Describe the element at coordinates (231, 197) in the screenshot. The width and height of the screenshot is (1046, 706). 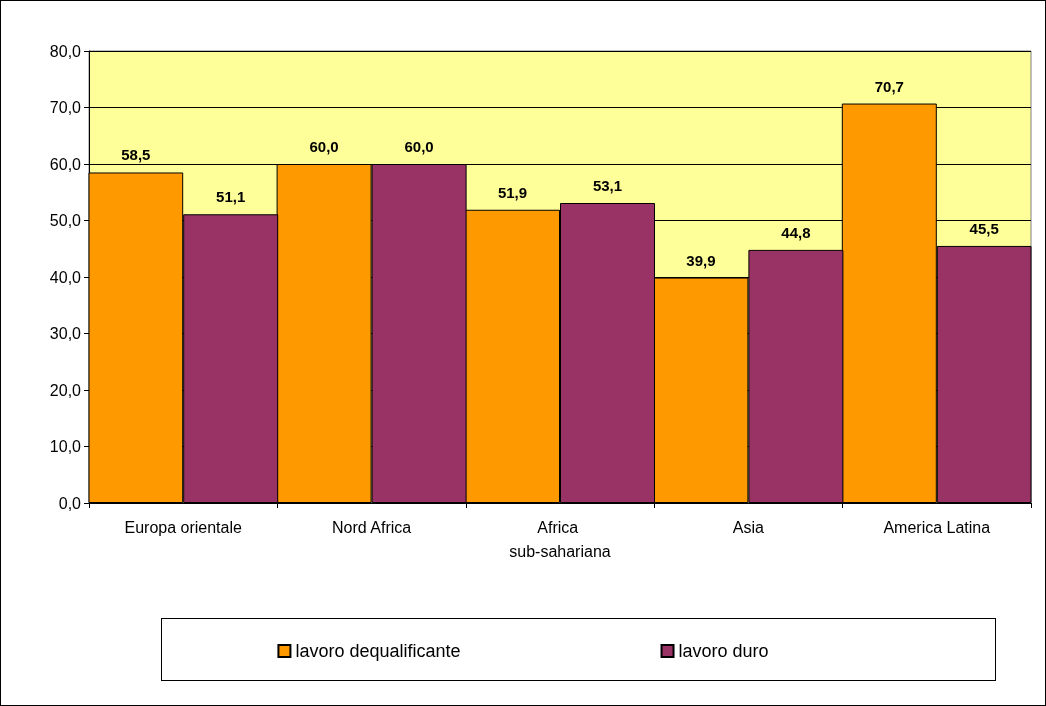
I see `data-label: 51,1` at that location.